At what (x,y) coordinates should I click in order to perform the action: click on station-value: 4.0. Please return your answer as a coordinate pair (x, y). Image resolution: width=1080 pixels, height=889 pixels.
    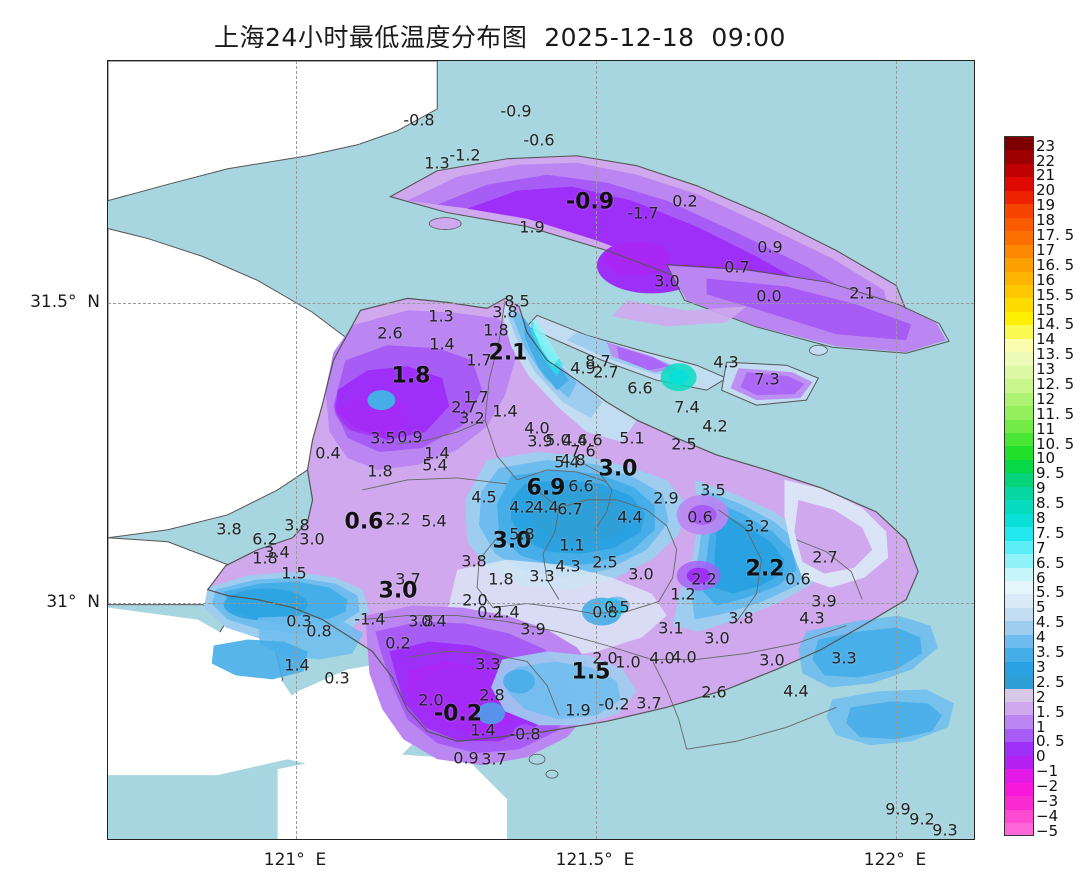
    Looking at the image, I should click on (662, 658).